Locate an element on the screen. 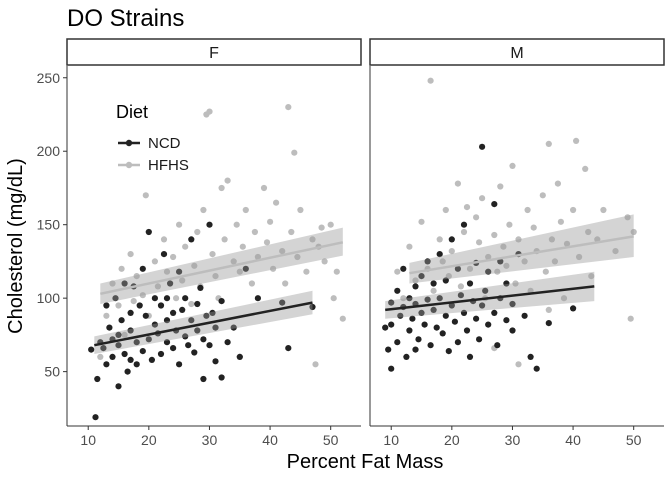 This screenshot has height=480, width=672. facet-label-f: F is located at coordinates (214, 53).